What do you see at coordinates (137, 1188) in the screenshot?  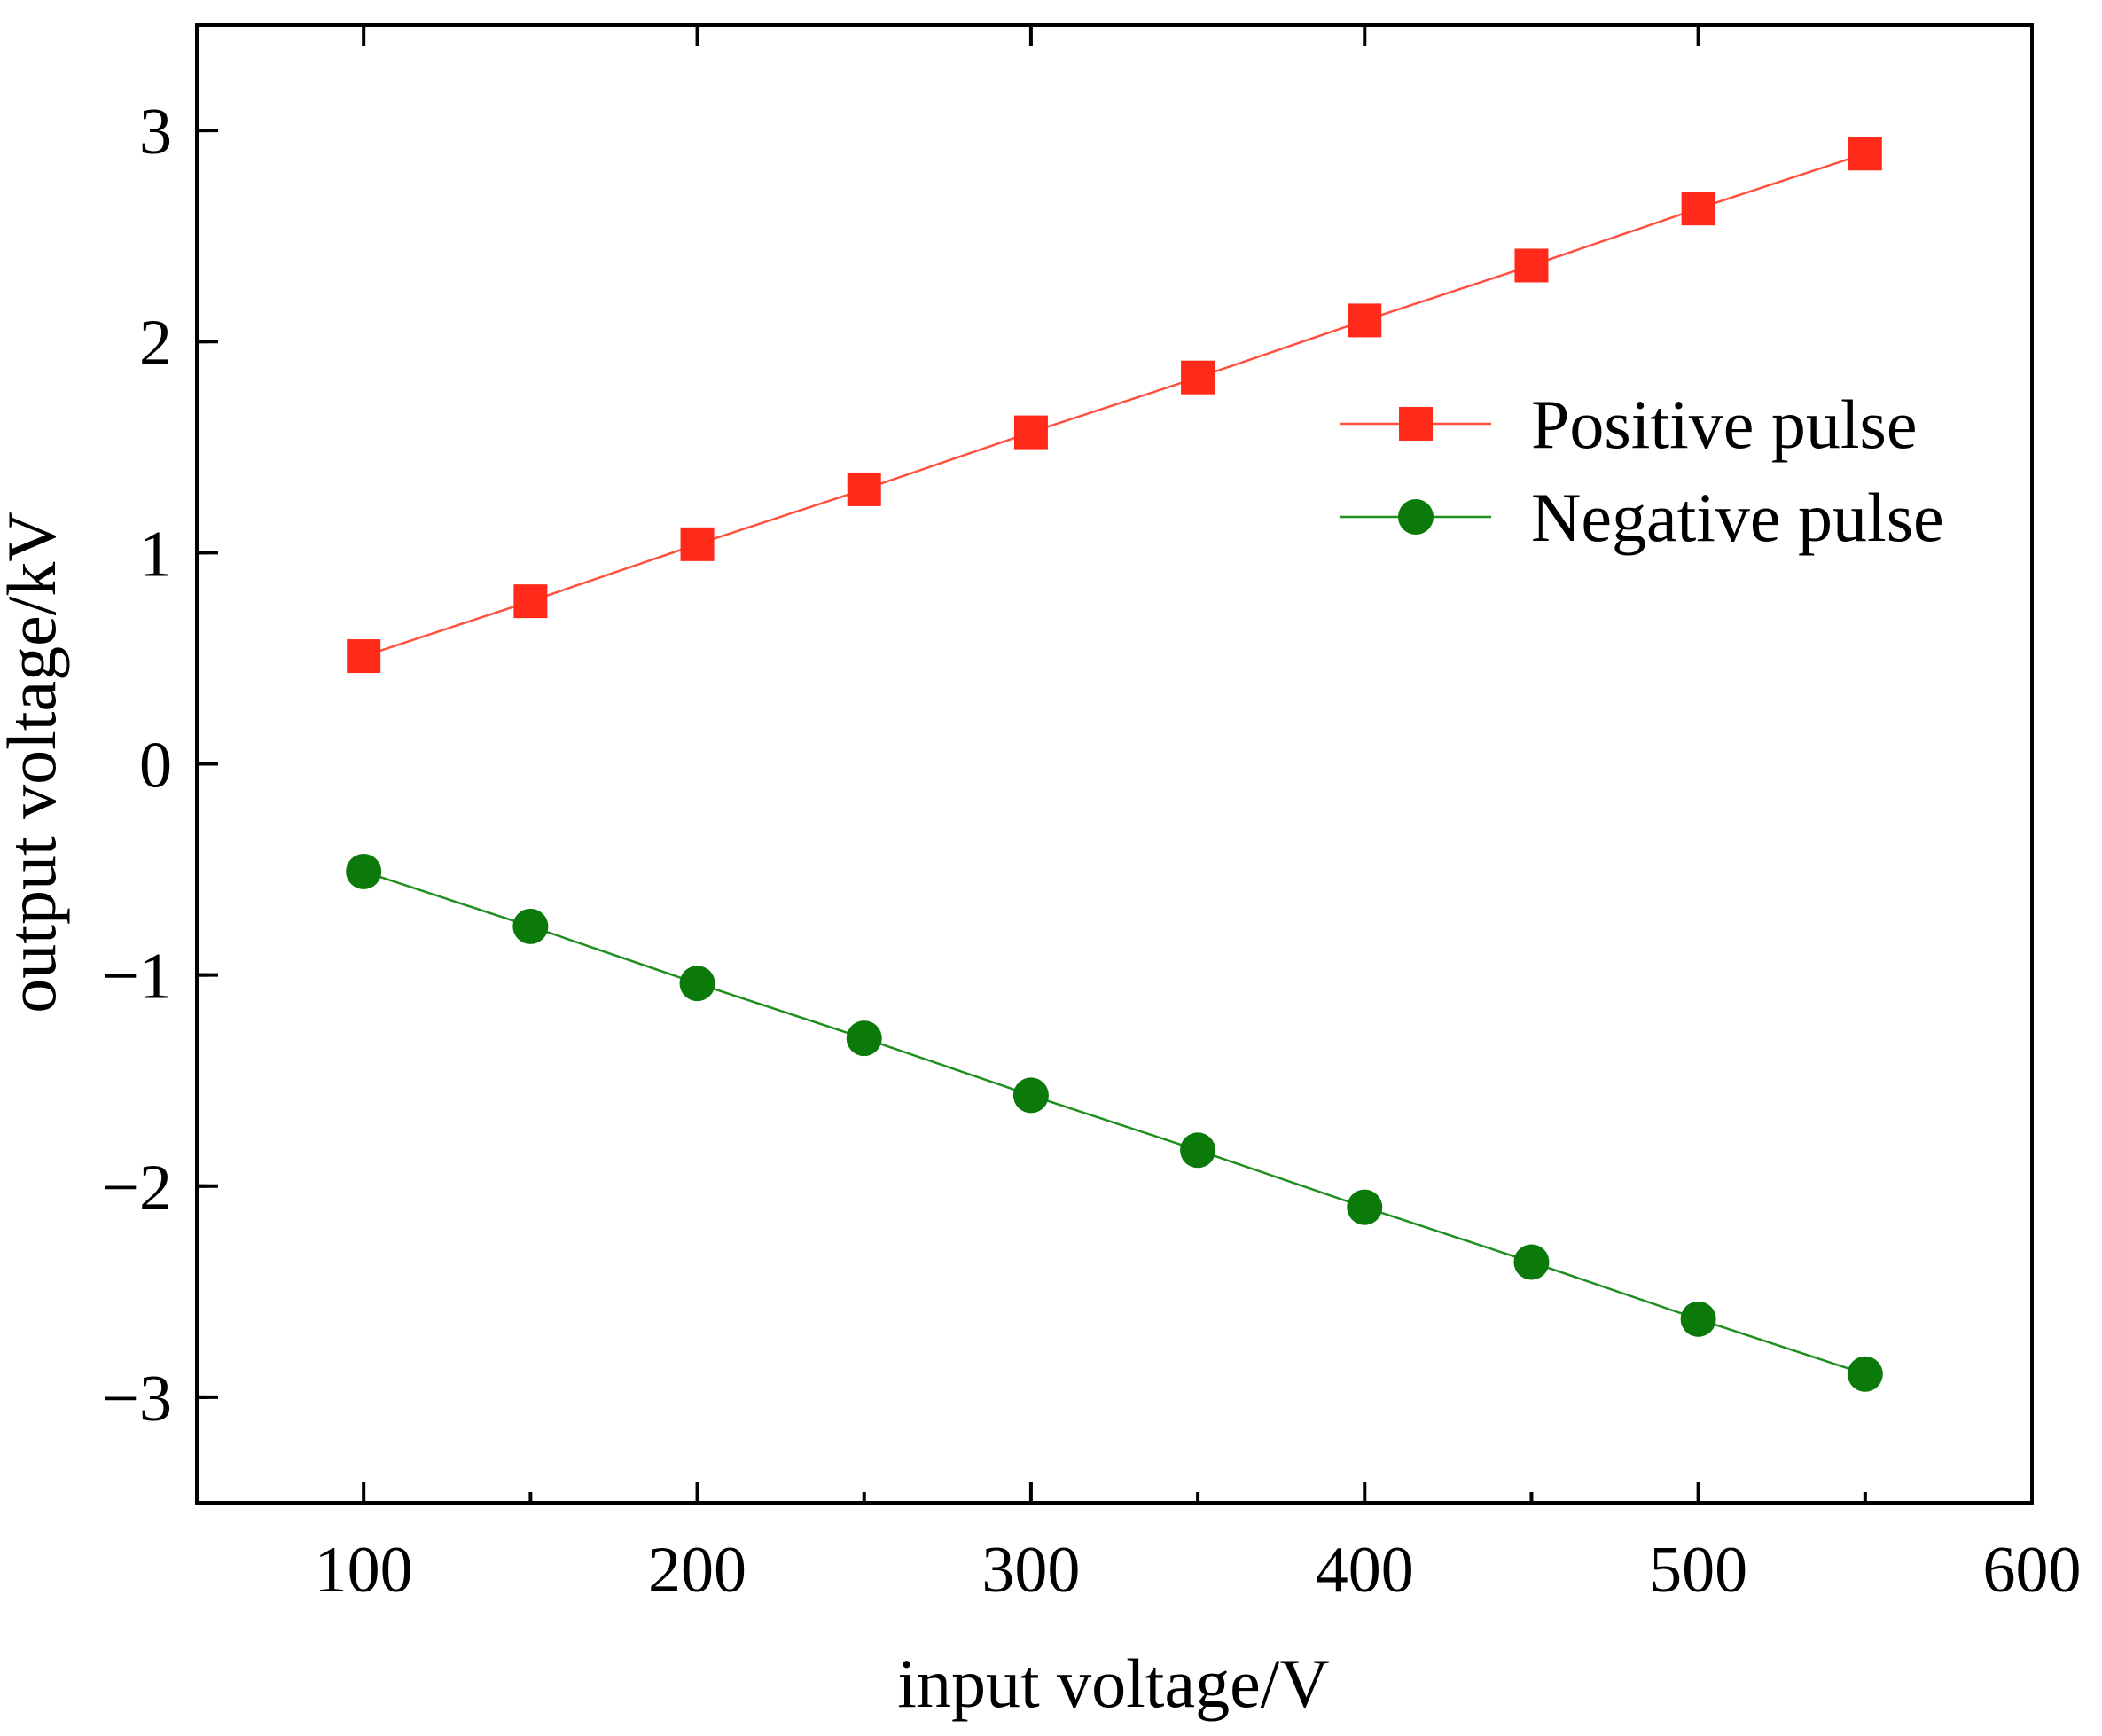 I see `y-tick-label: −2` at bounding box center [137, 1188].